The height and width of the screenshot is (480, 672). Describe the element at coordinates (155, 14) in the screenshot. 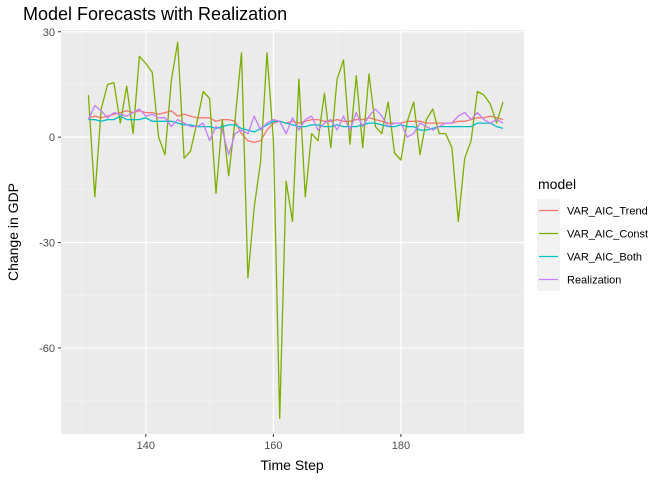

I see `chart-title: Model Forecasts with Realization` at that location.